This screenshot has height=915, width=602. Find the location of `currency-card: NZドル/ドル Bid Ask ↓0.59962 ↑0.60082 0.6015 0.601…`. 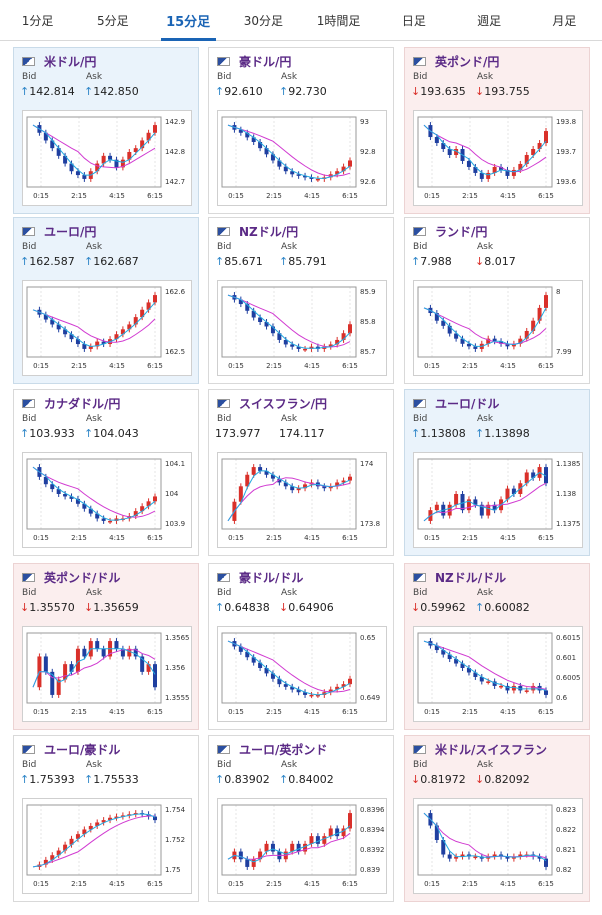

currency-card: NZドル/ドル Bid Ask ↓0.59962 ↑0.60082 0.6015 0.601… is located at coordinates (497, 646).